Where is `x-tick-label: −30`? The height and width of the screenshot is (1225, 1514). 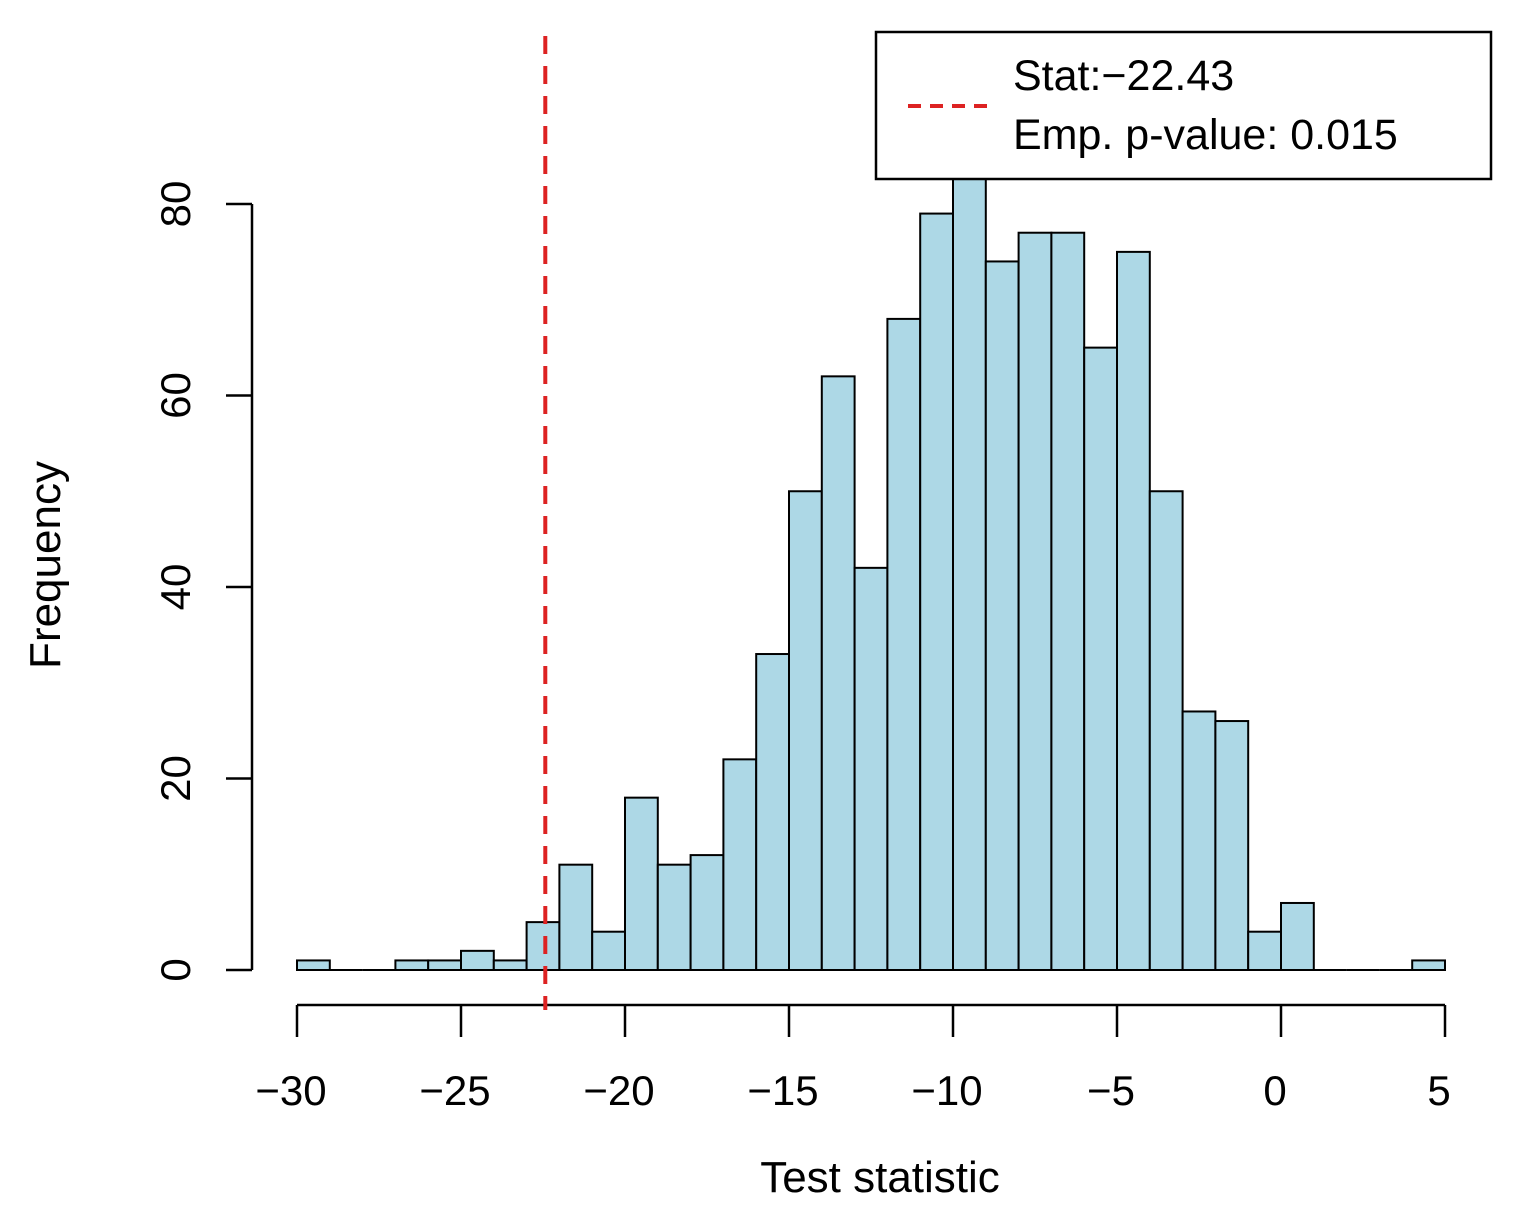
x-tick-label: −30 is located at coordinates (290, 1090).